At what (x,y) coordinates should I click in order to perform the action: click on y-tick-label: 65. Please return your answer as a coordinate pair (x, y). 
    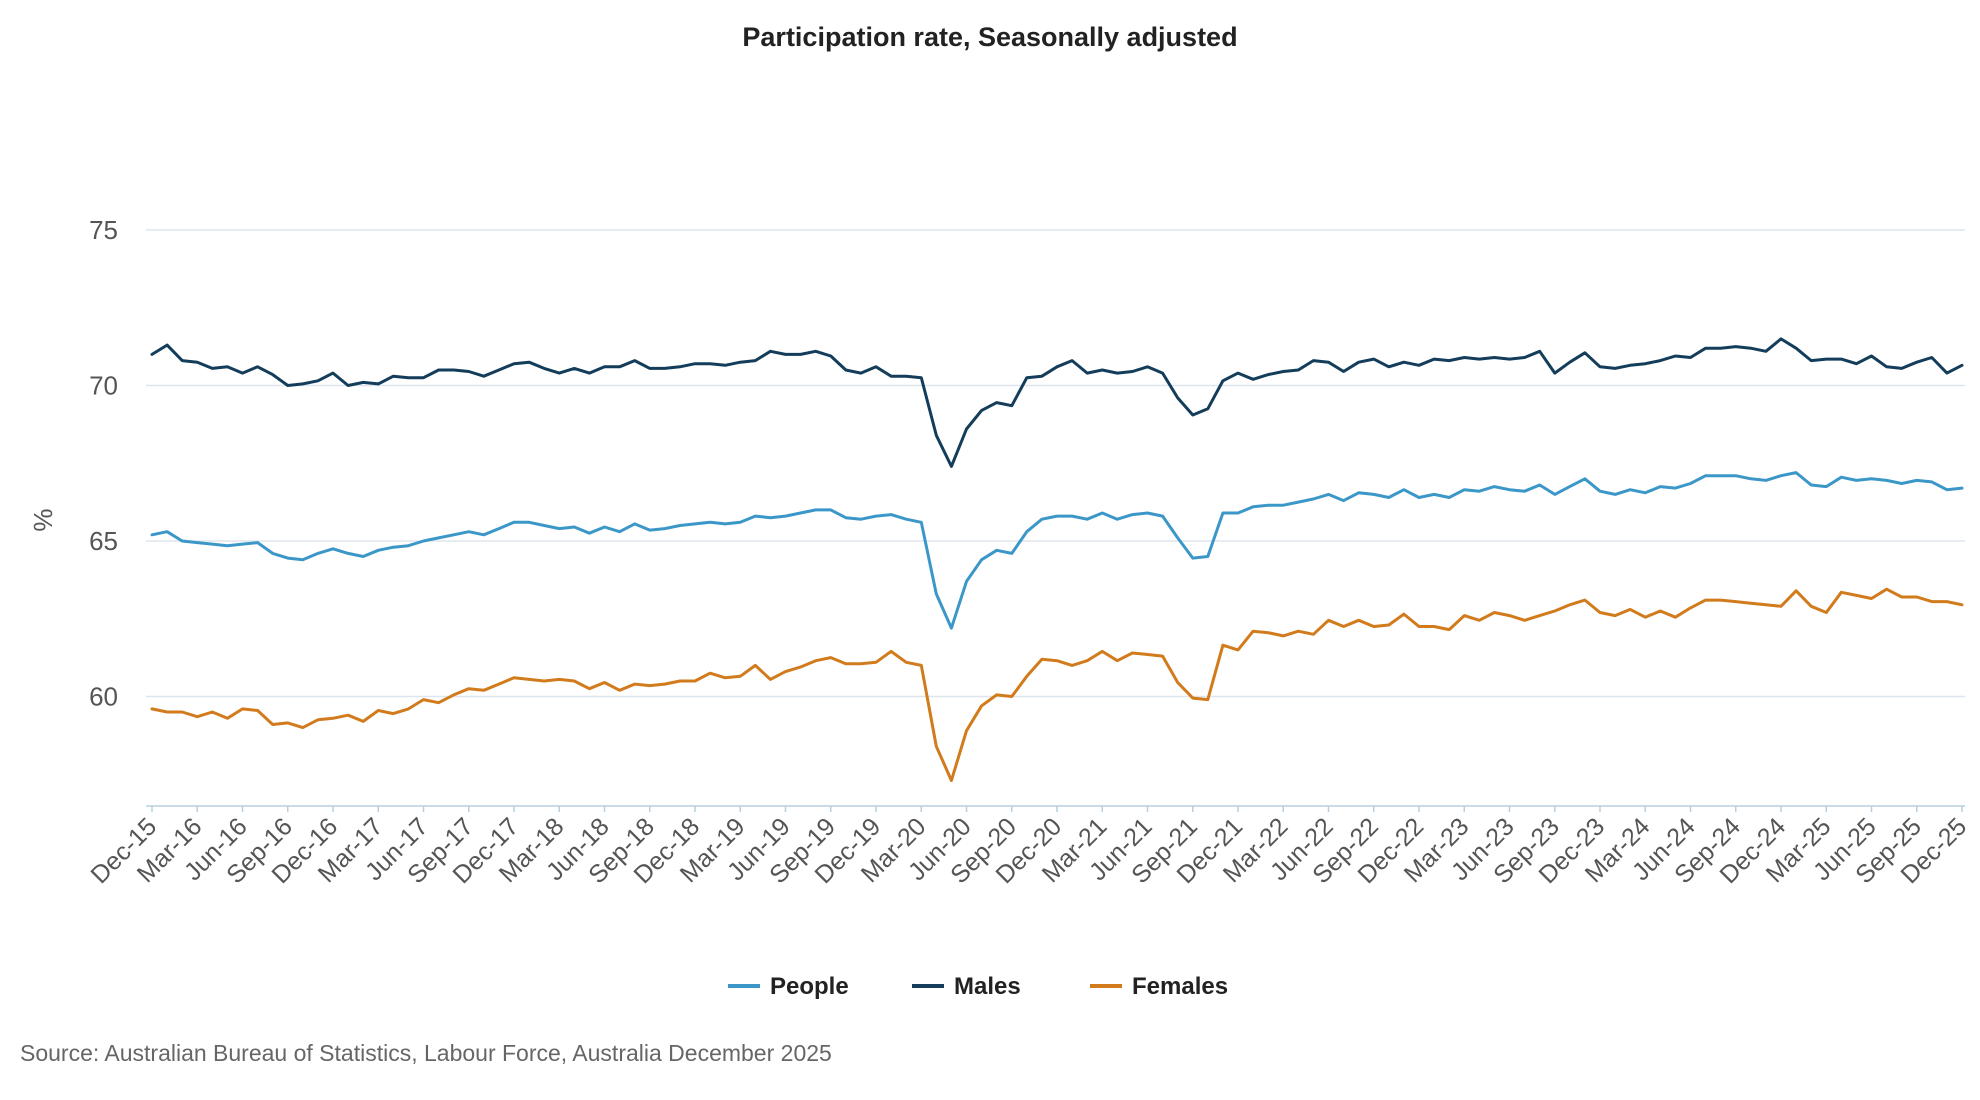
    Looking at the image, I should click on (103, 541).